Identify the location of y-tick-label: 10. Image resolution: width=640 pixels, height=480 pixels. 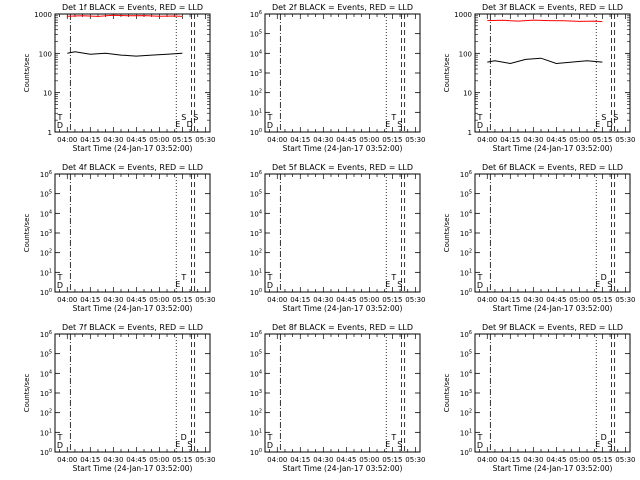
(467, 94).